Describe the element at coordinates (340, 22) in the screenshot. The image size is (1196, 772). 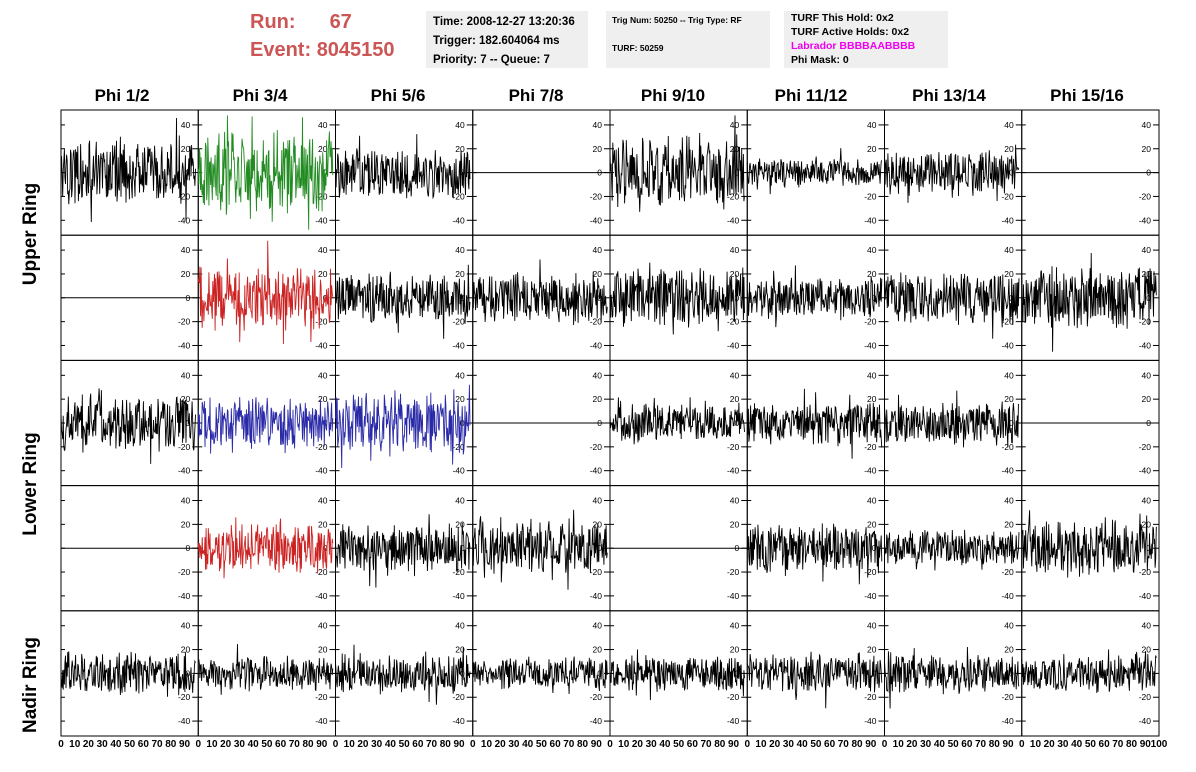
I see `run-value: 67` at that location.